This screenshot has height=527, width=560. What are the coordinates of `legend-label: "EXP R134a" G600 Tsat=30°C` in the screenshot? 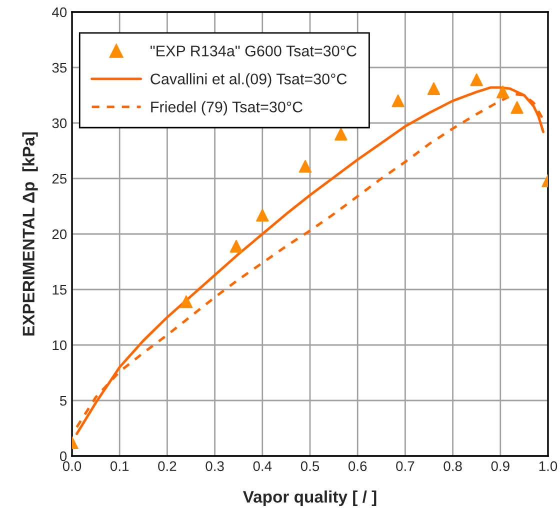 It's located at (253, 51).